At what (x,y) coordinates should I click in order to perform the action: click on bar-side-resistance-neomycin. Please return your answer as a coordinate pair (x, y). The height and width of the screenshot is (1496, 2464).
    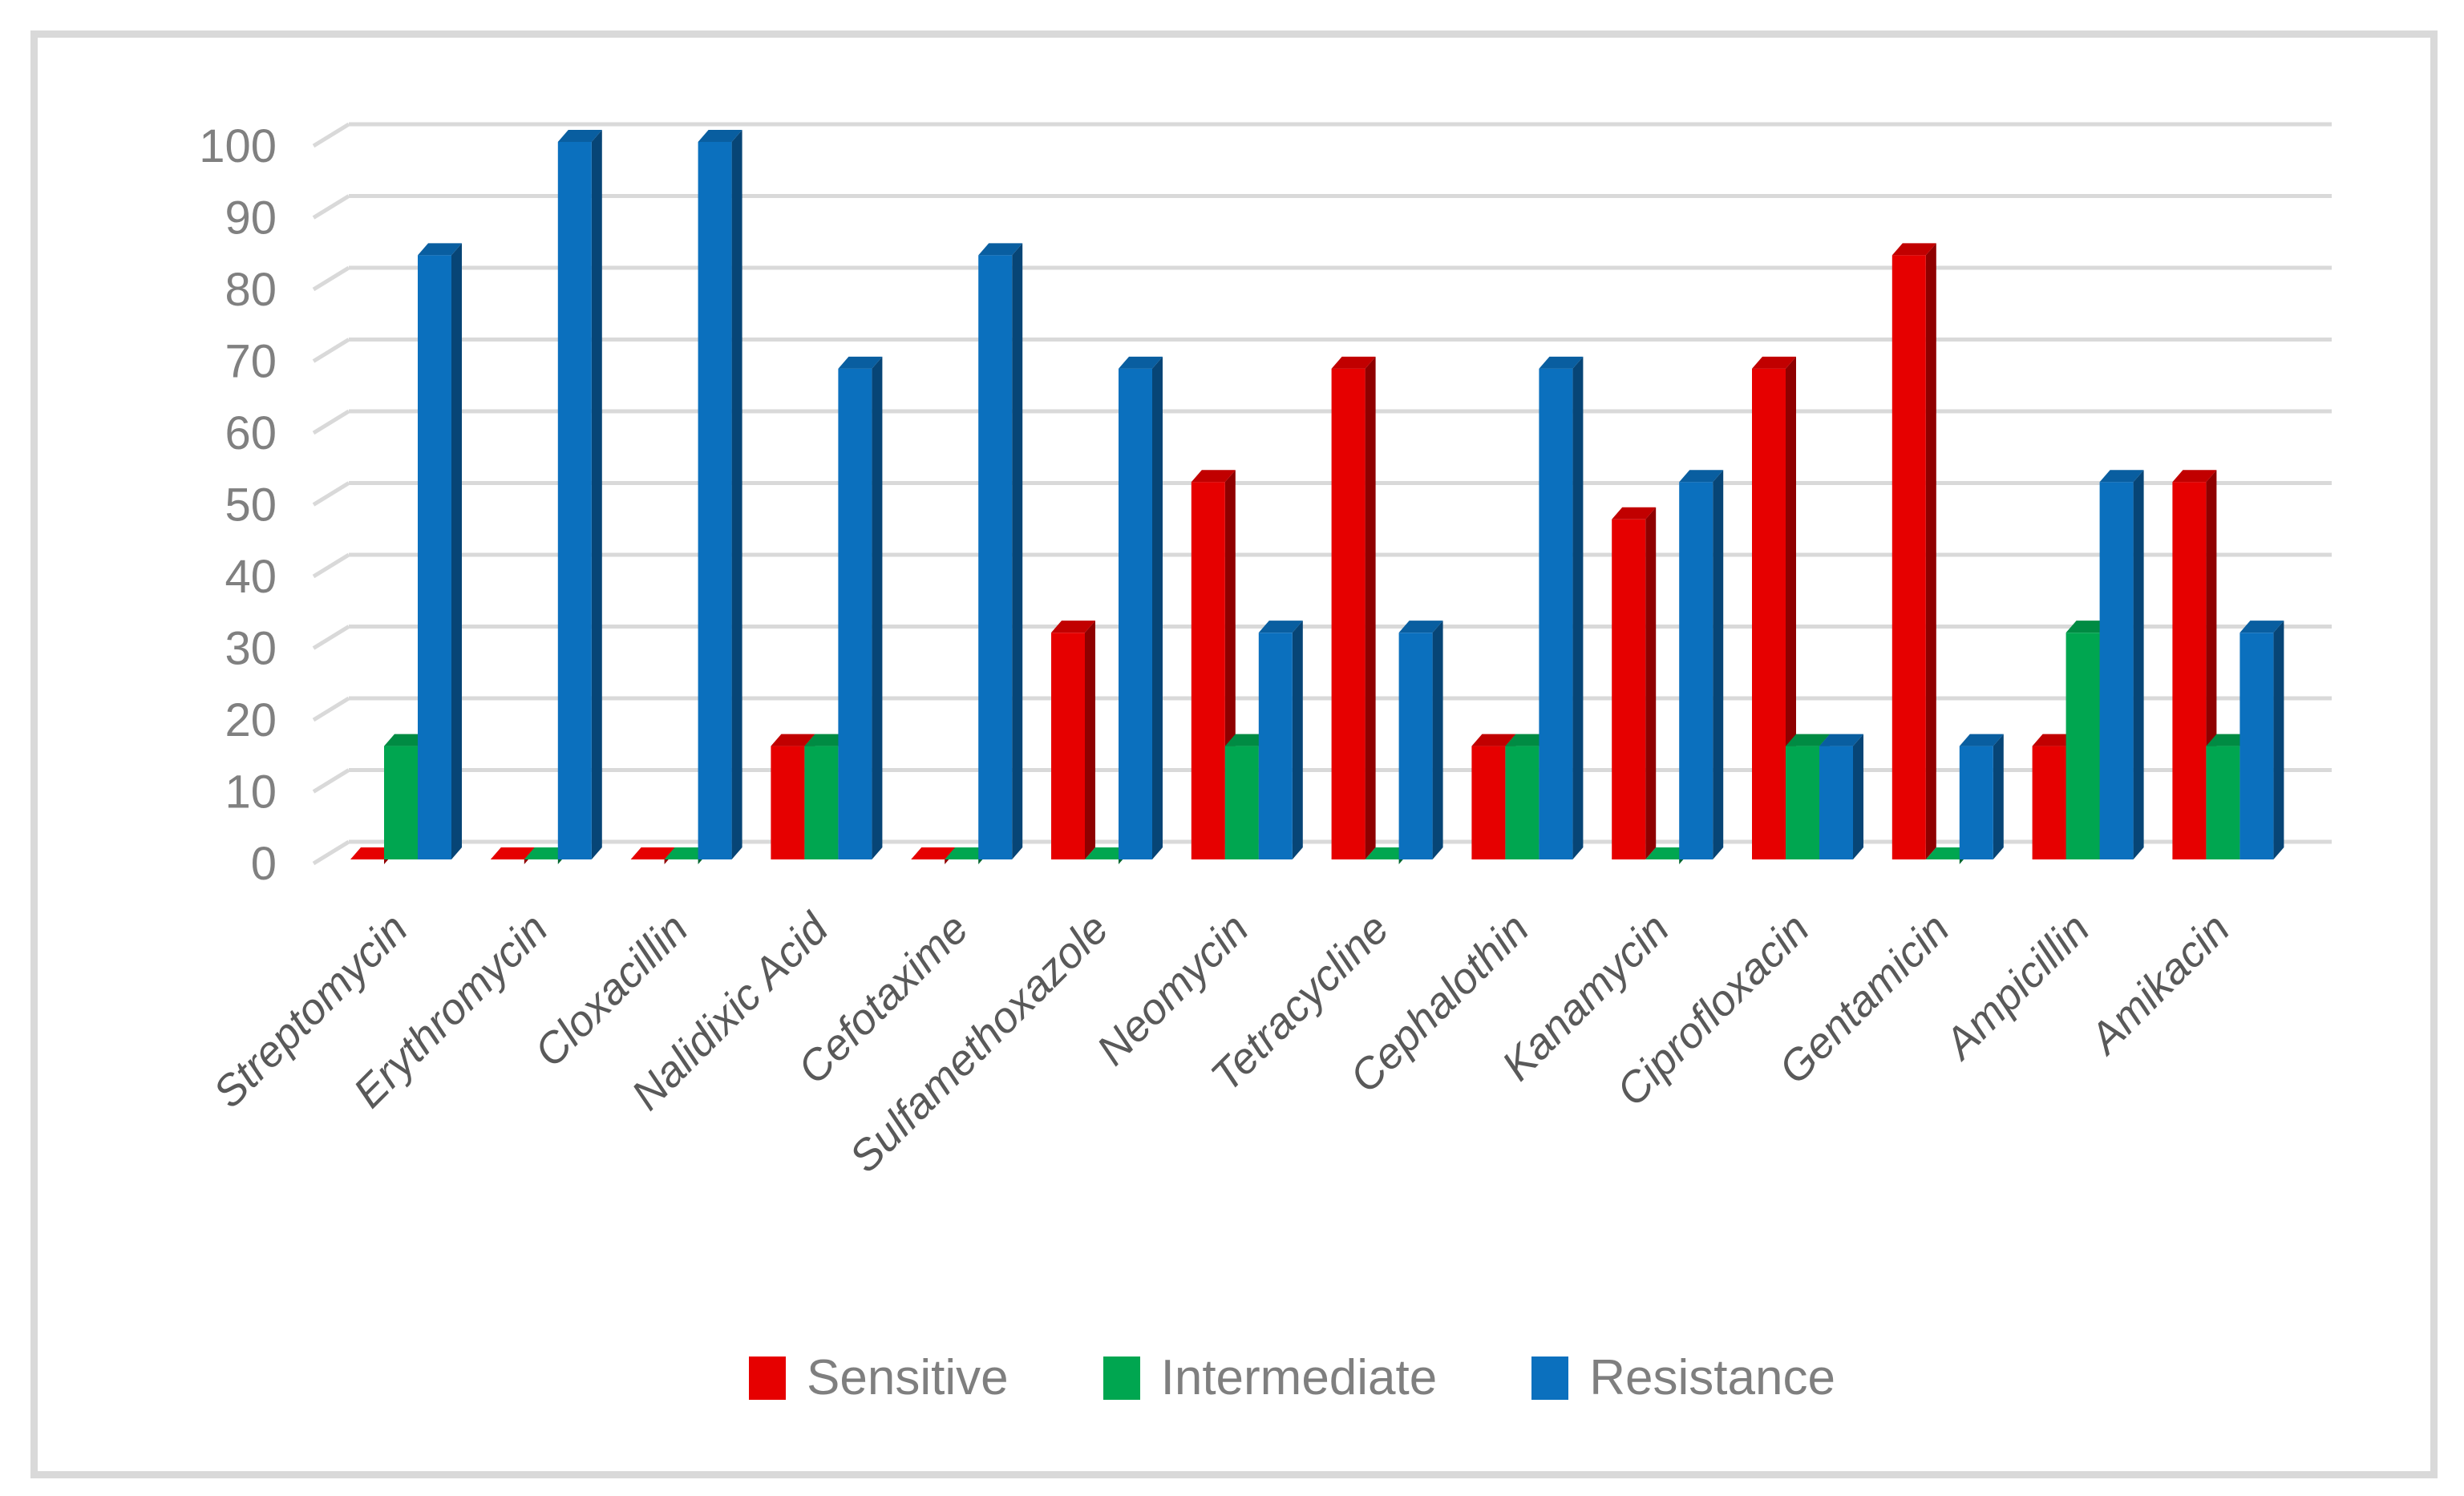
    Looking at the image, I should click on (1297, 740).